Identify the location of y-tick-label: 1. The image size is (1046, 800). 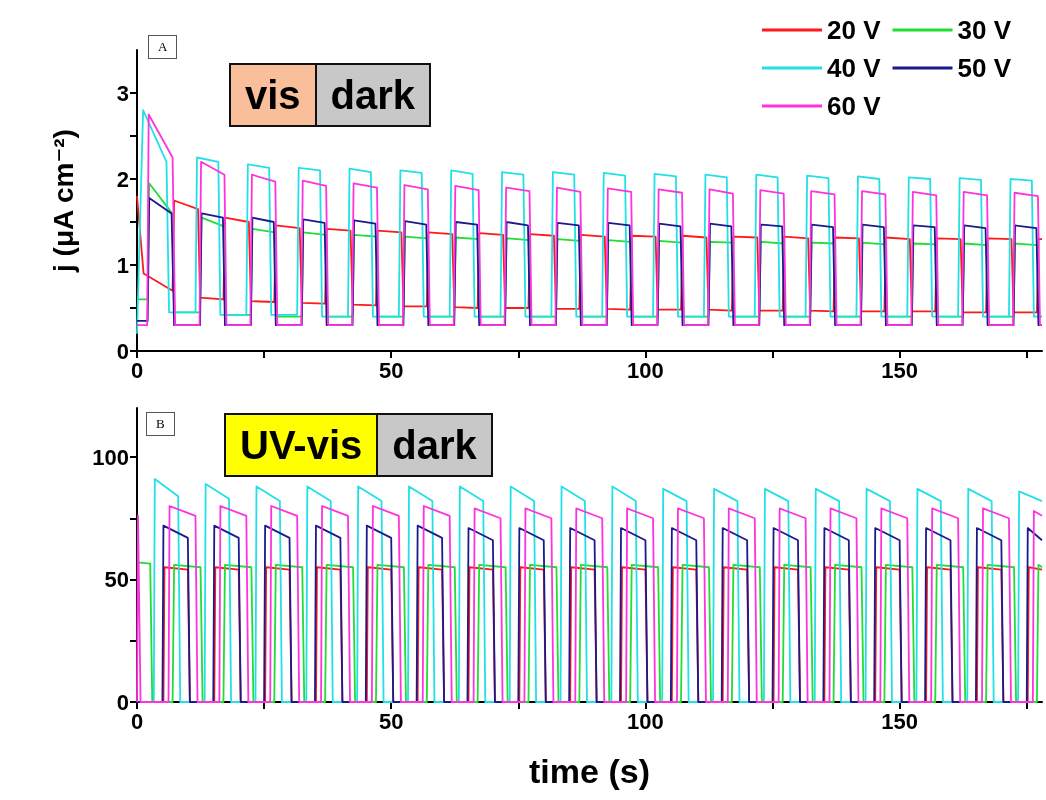
(122, 265).